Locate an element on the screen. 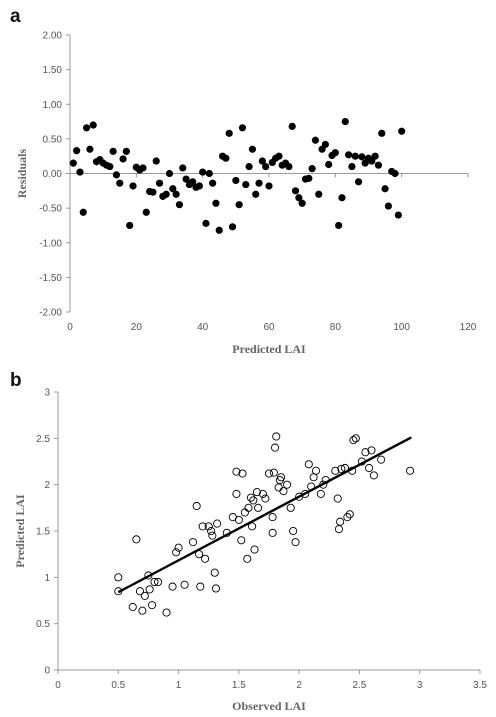 The image size is (496, 717). chart-a-y-tick-label: 0.50 is located at coordinates (53, 139).